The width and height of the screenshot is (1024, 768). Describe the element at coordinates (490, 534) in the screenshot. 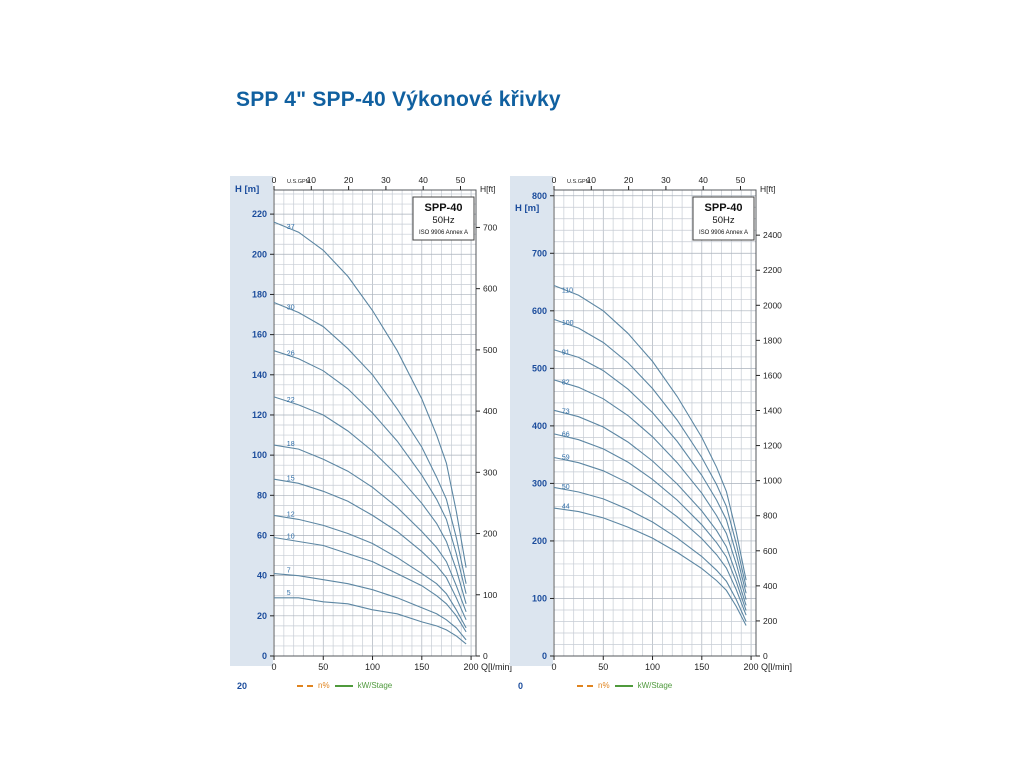

I see `right-axis-tick-label: 200` at that location.